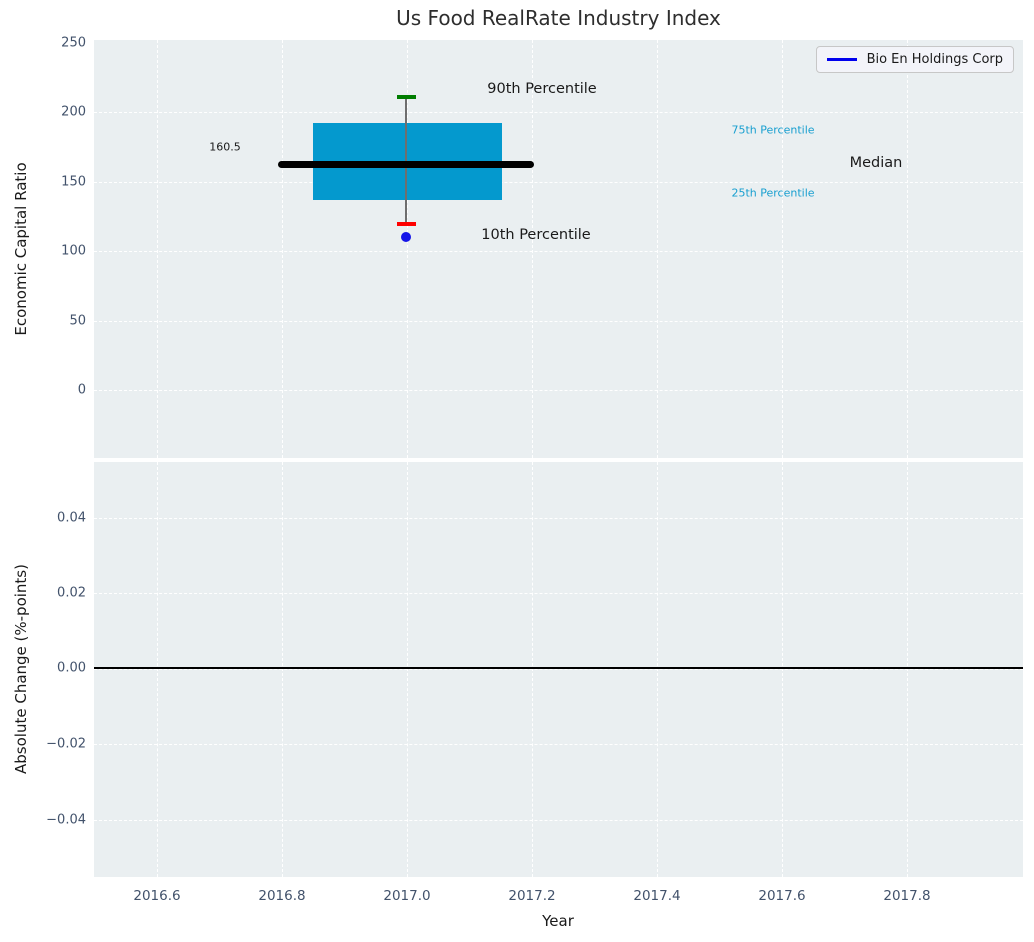  What do you see at coordinates (73, 43) in the screenshot?
I see `ytick-250: 250` at bounding box center [73, 43].